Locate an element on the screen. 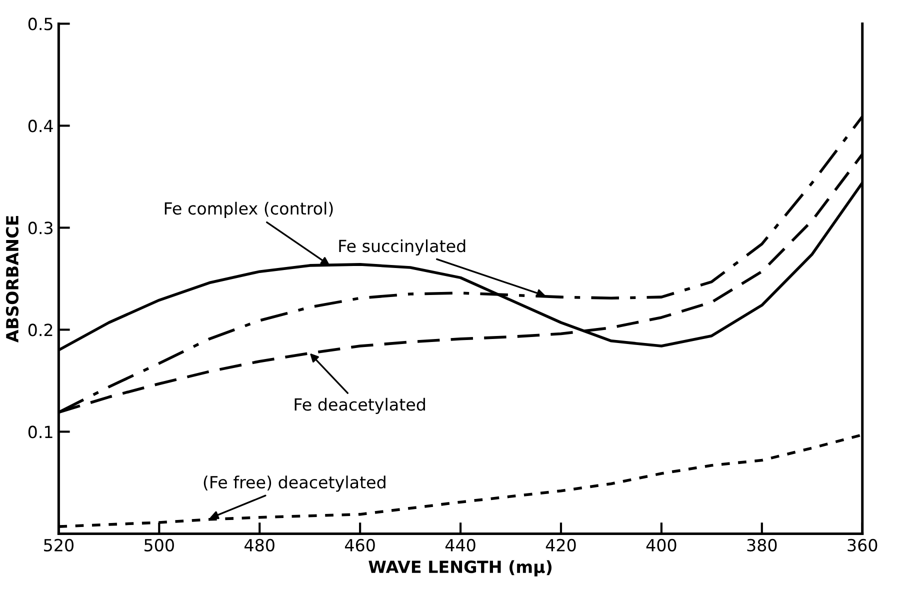  annotation: (Fe free) deacetylated is located at coordinates (295, 484).